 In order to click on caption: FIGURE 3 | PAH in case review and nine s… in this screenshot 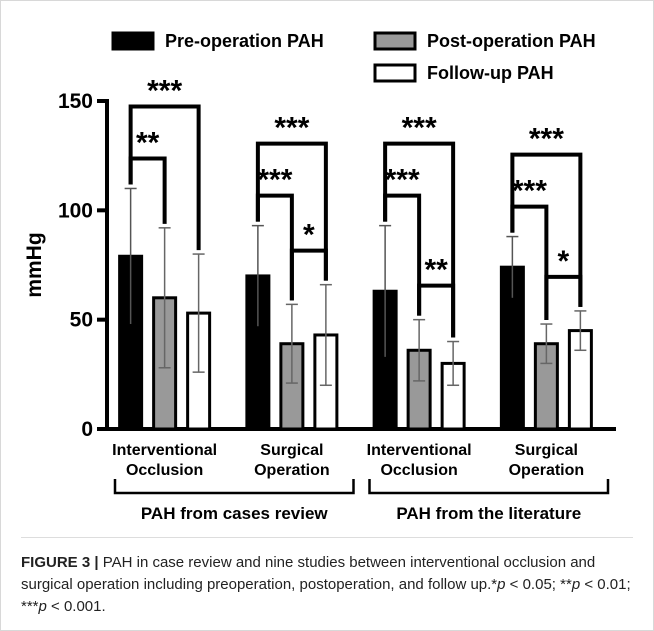, I will do `click(327, 577)`.